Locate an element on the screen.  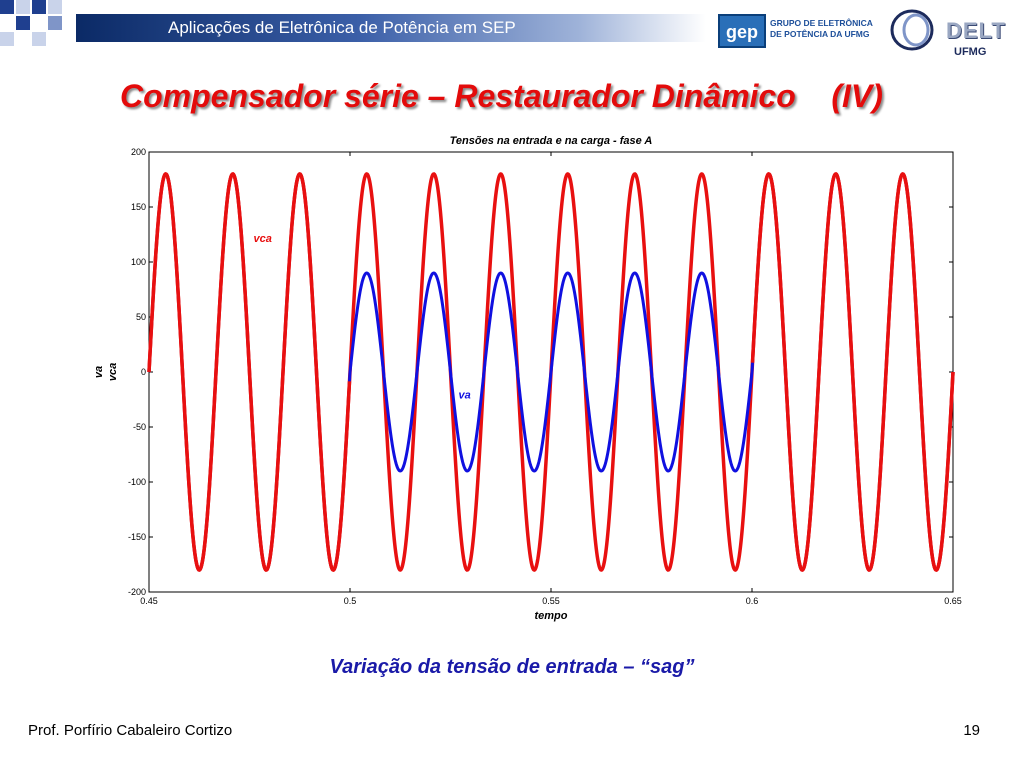
chart-caption: Variação da tensão de entrada – “sag” is located at coordinates (512, 667).